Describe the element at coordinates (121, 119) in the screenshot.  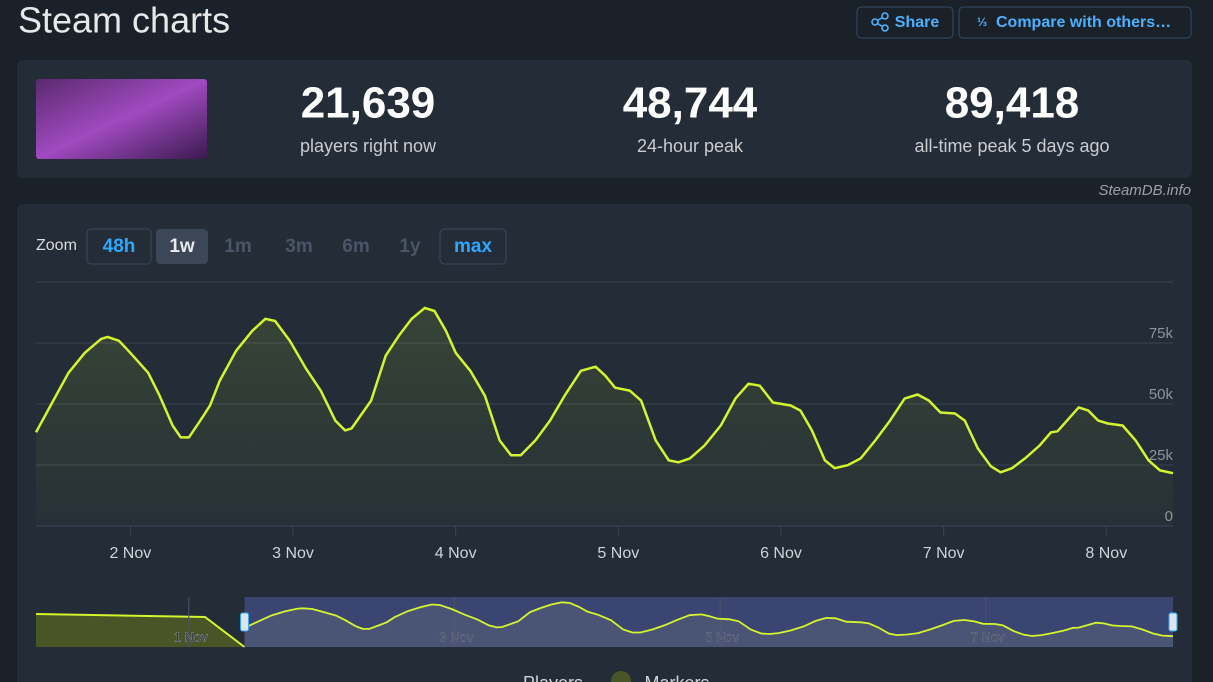
I see `game-image` at that location.